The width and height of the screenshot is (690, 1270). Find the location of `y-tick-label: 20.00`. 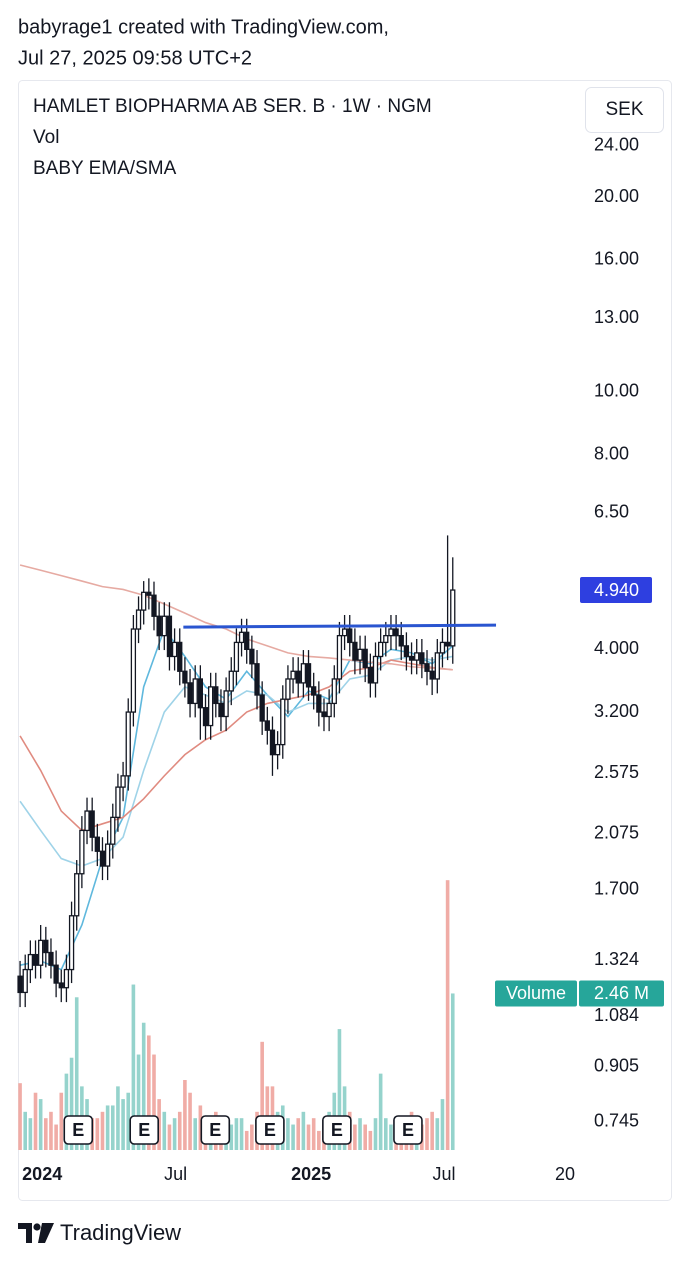

y-tick-label: 20.00 is located at coordinates (616, 196).